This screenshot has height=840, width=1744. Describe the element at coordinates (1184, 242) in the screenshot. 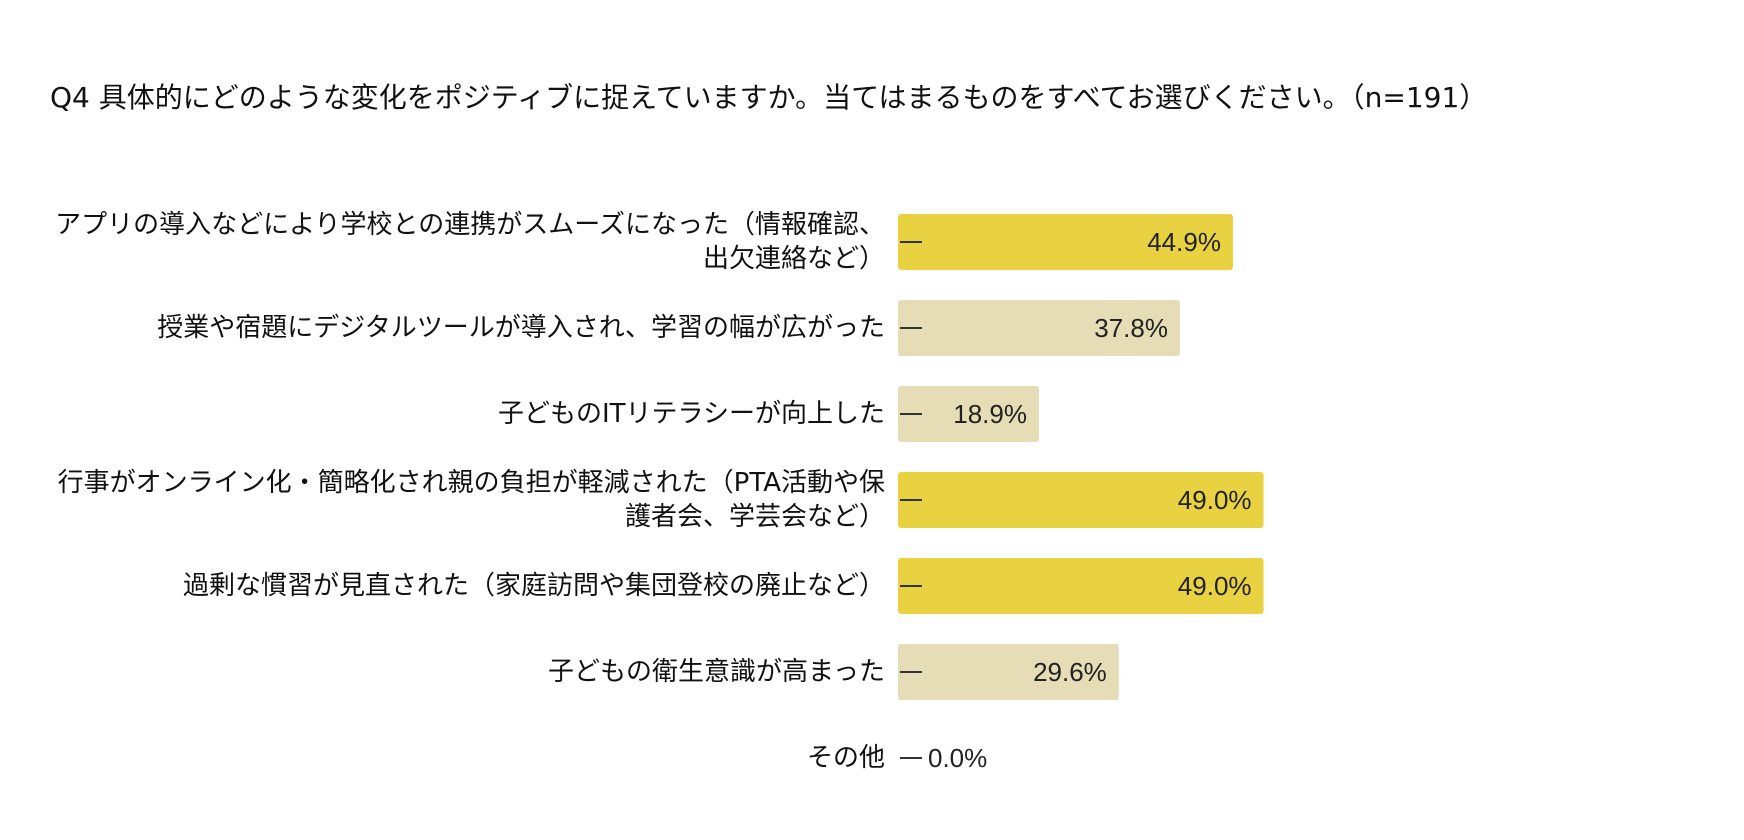

I see `data-label: 44.9%` at that location.